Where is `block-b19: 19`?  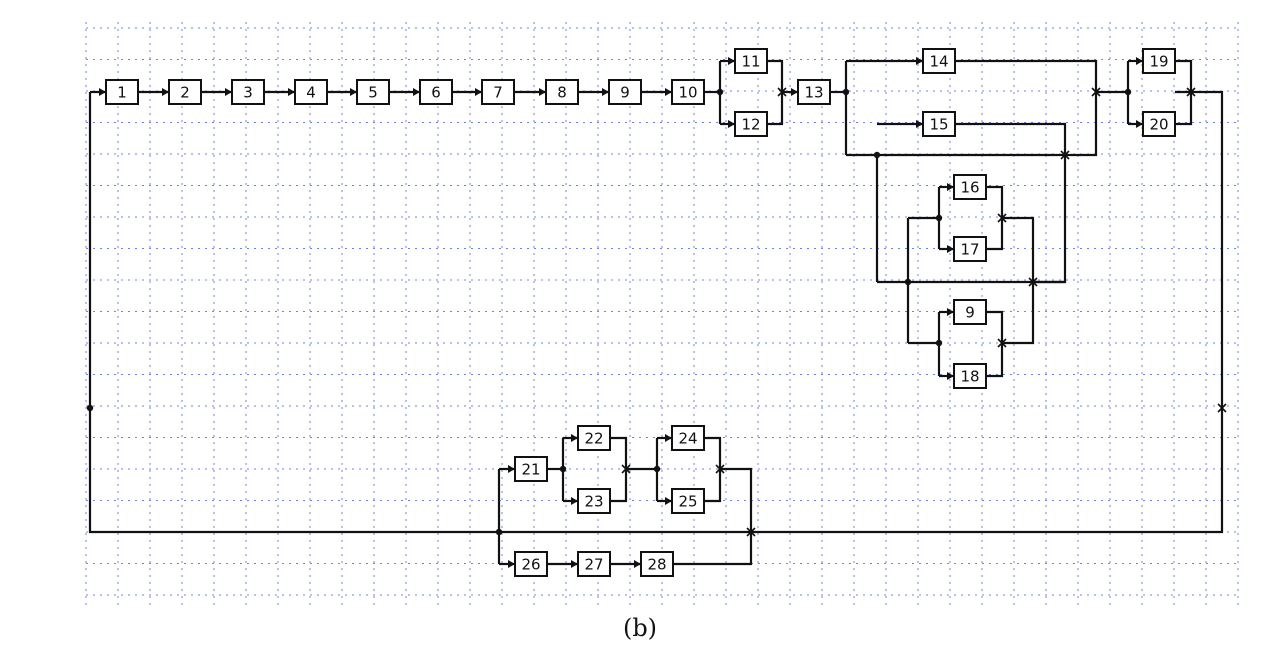
block-b19: 19 is located at coordinates (1156, 61).